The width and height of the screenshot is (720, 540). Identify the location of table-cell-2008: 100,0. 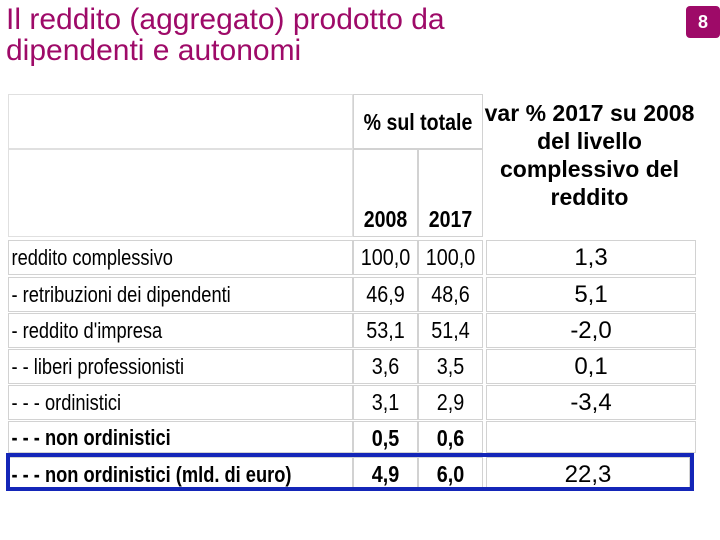
(385, 257).